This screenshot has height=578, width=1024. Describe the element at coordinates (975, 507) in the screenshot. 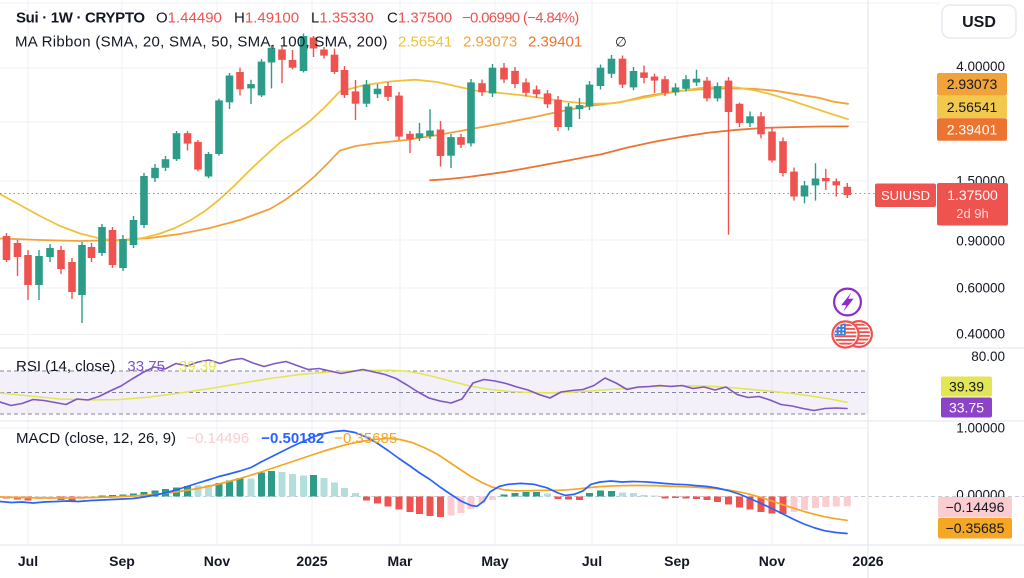

I see `svg-text: −0.14496` at that location.